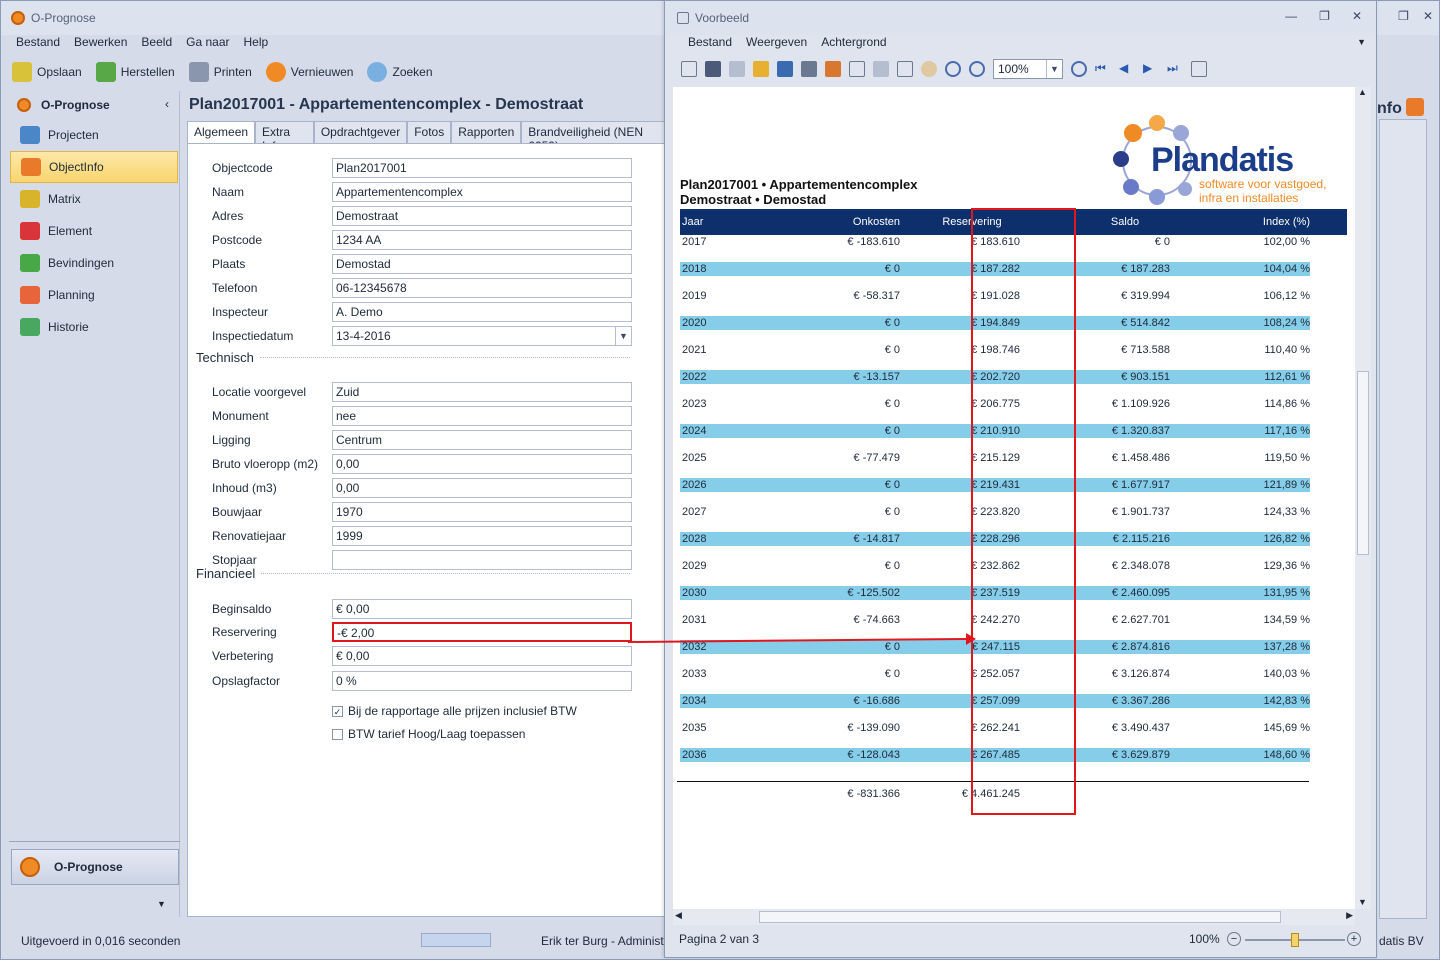 The width and height of the screenshot is (1440, 960). I want to click on scroll-left-icon: ◀, so click(678, 915).